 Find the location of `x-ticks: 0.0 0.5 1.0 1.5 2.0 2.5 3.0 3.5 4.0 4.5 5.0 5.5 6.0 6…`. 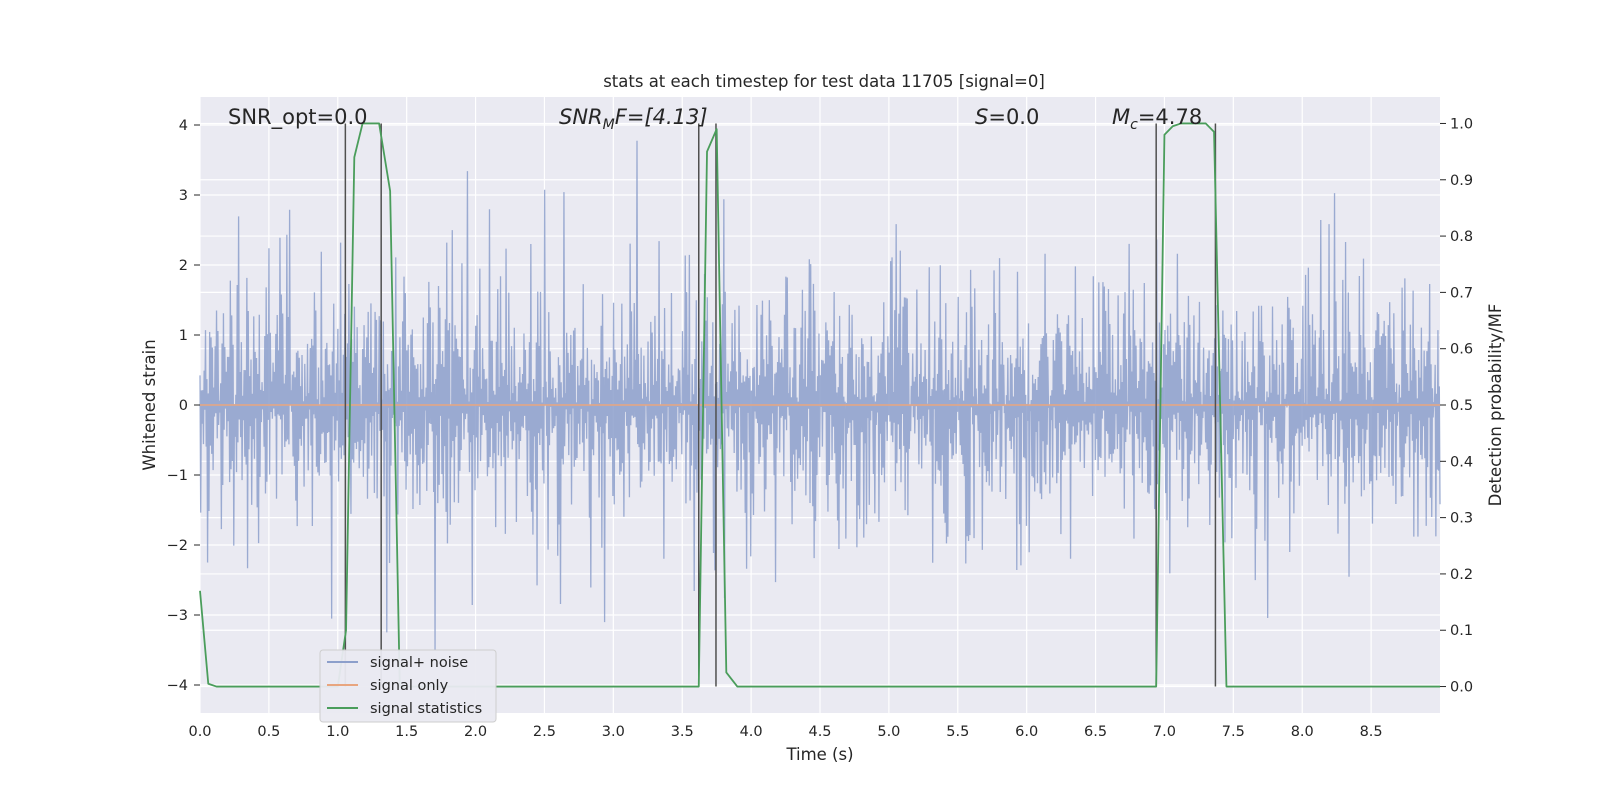

x-ticks: 0.0 0.5 1.0 1.5 2.0 2.5 3.0 3.5 4.0 4.5 5.0 5.5 6.0 6… is located at coordinates (785, 732).